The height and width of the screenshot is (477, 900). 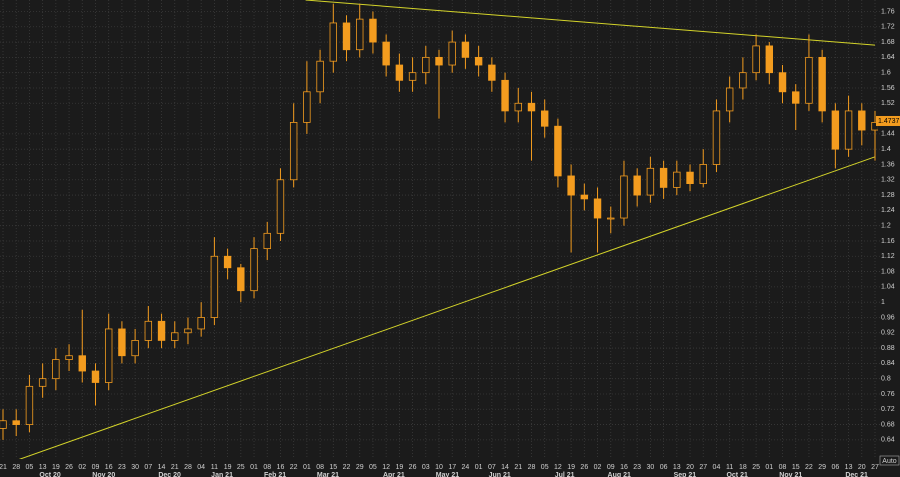 I want to click on x-tick-label: 12, so click(x=386, y=467).